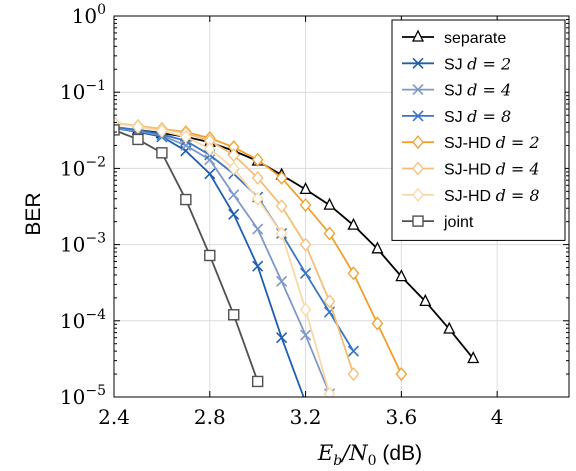  I want to click on x-tick-label: 2.8, so click(210, 417).